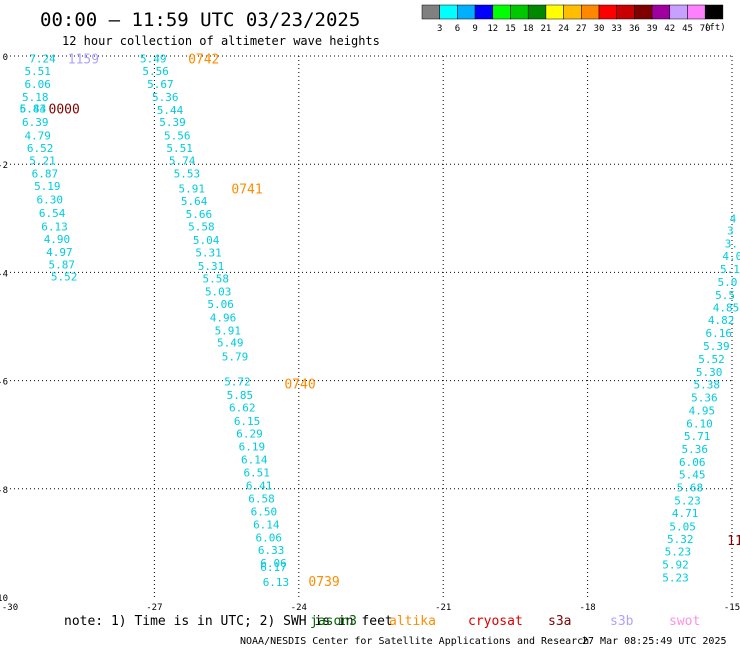  I want to click on data-point-label: 6.13, so click(54, 226).